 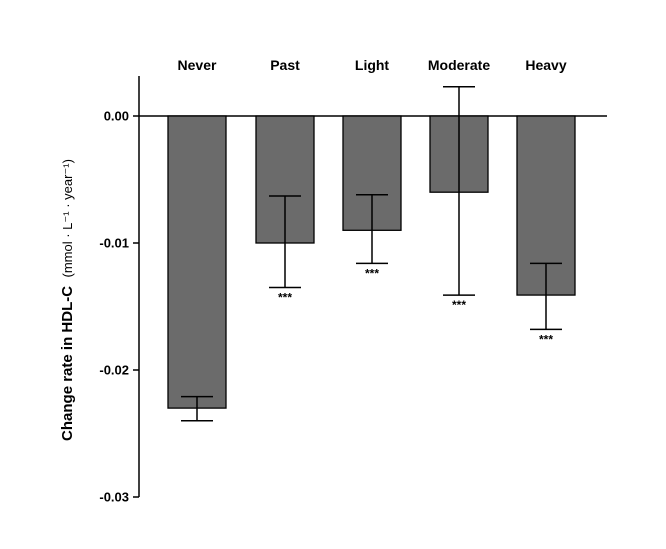 I want to click on y-tick-label: -0.03, so click(x=114, y=497).